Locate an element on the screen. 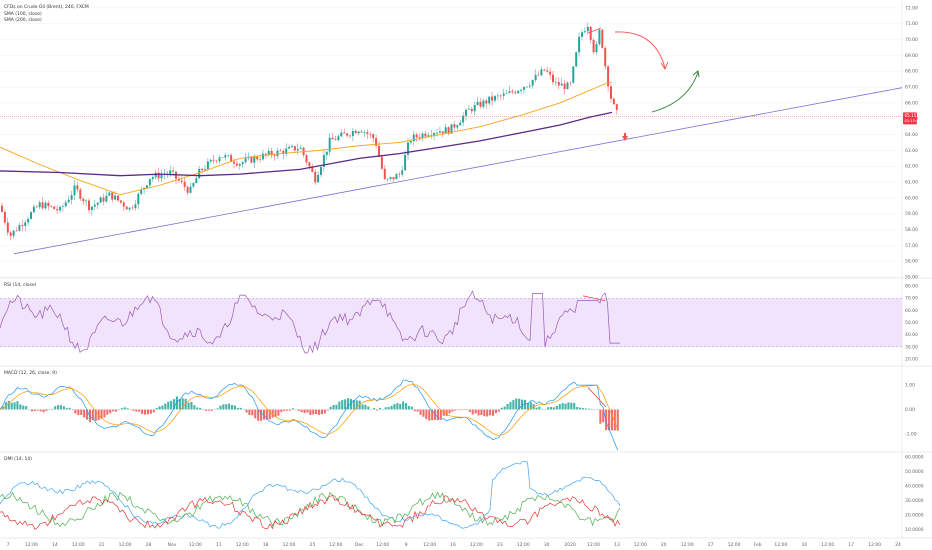  macd-pane: MACD (12, 26, close, 9) 1.00 0.00 -1.00 is located at coordinates (458, 410).